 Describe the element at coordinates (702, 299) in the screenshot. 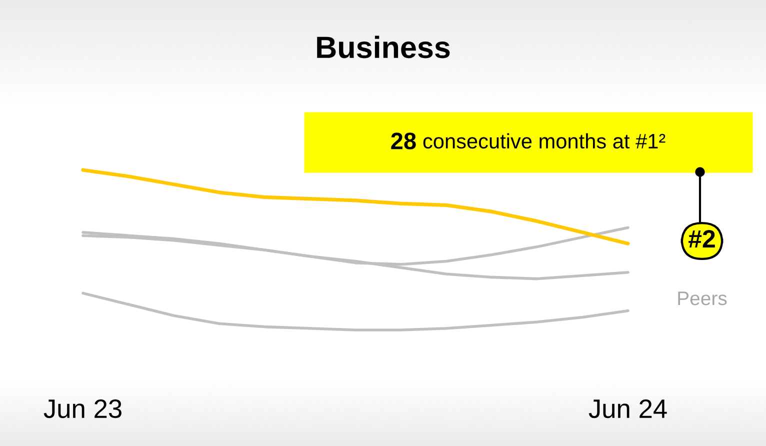

I see `text: Peers` at that location.